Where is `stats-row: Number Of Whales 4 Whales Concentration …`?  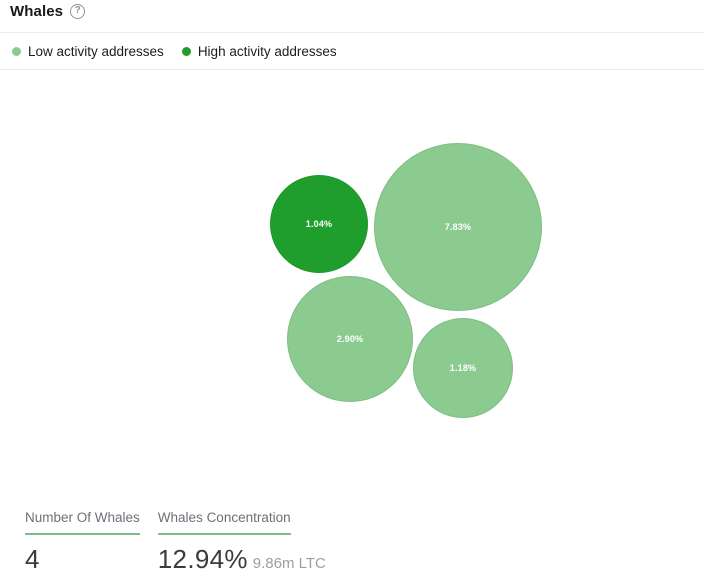
stats-row: Number Of Whales 4 Whales Concentration … is located at coordinates (352, 540).